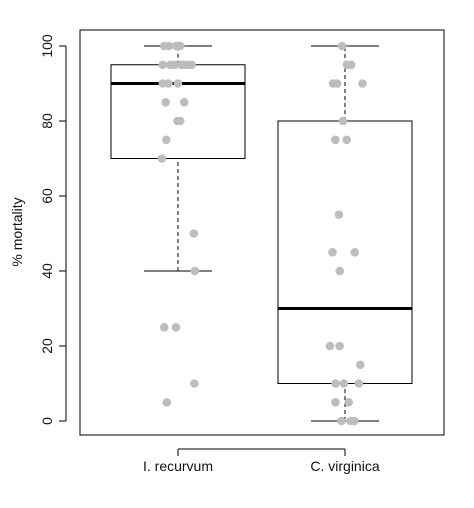 The width and height of the screenshot is (474, 508). Describe the element at coordinates (47, 421) in the screenshot. I see `y-tick-label: 0` at that location.